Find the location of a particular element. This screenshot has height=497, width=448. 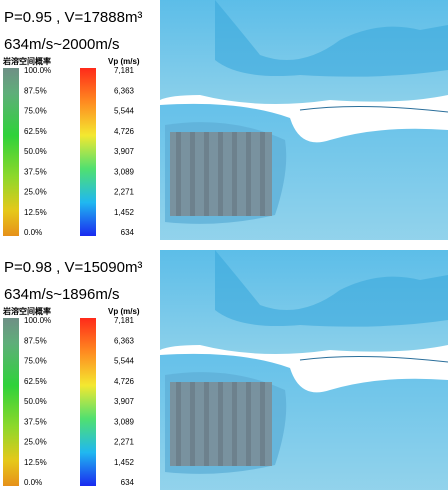

title: P=0.98 , V=15090m³ is located at coordinates (73, 267).